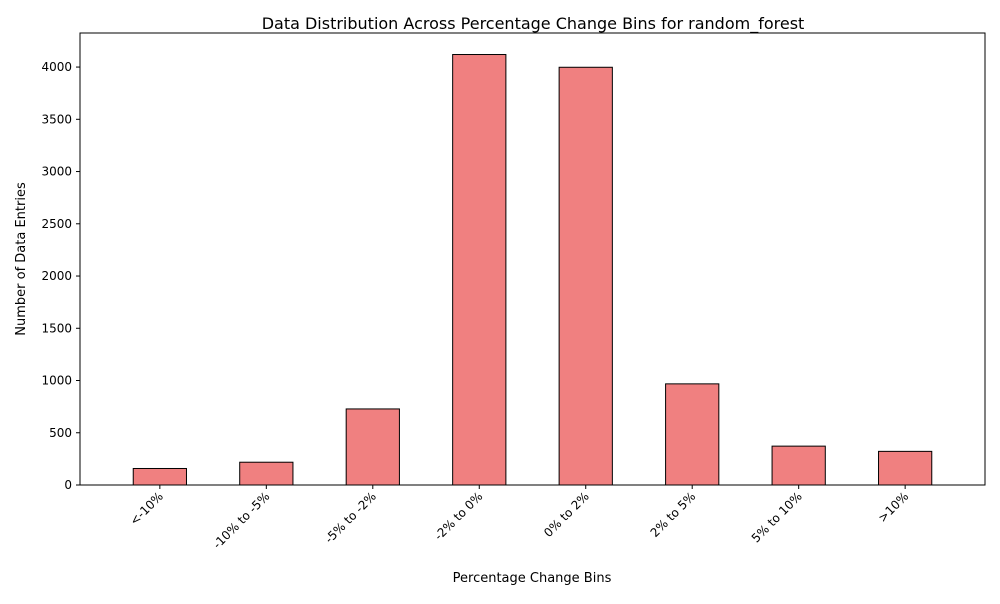 This screenshot has height=604, width=1000. Describe the element at coordinates (893, 507) in the screenshot. I see `x-tick-label-7: >10%` at that location.